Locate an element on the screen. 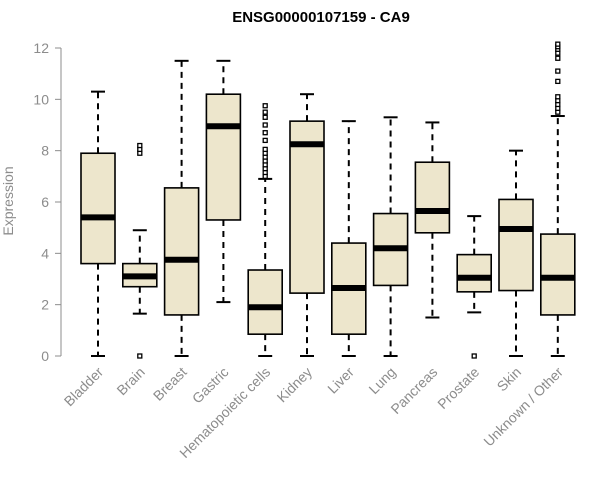  y-tick-label-4: 4 is located at coordinates (45, 253).